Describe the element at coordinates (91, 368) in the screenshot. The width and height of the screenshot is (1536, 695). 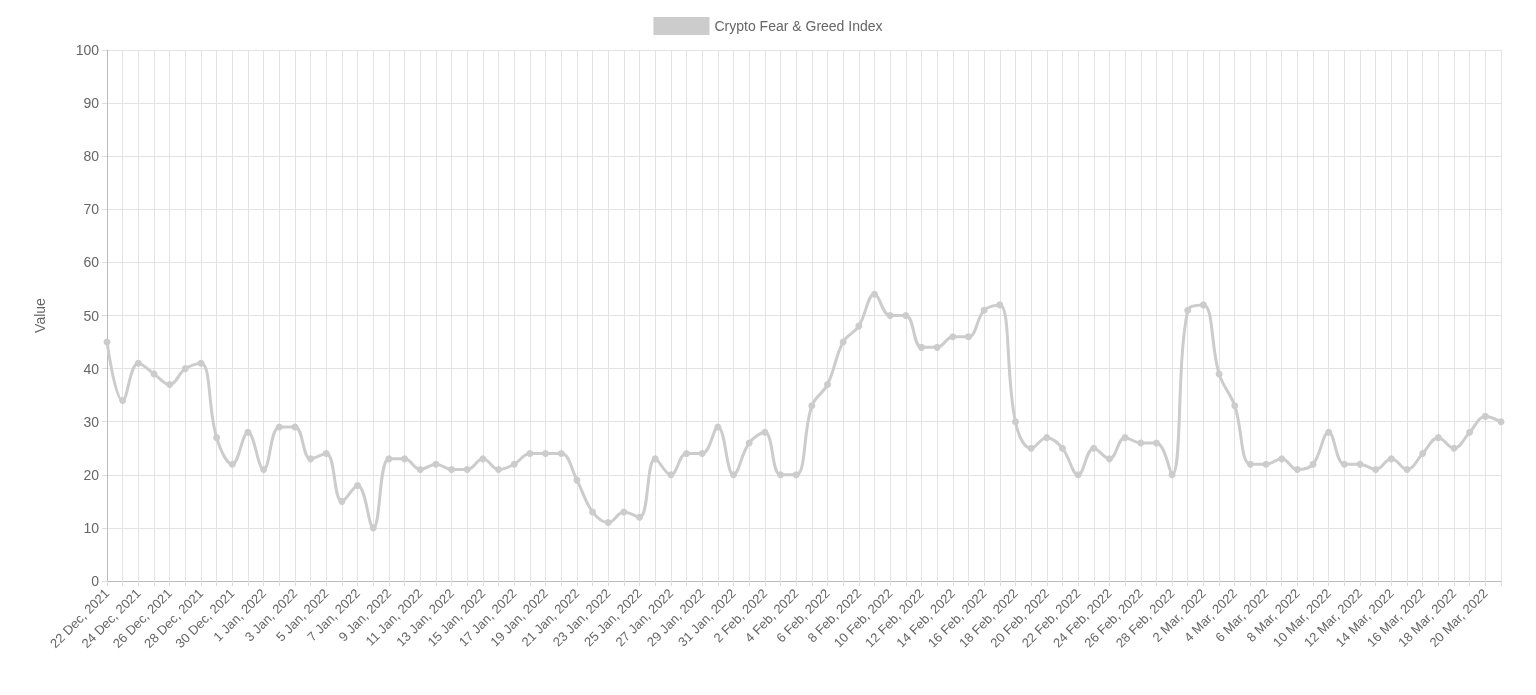
I see `y-tick-label: 40` at that location.